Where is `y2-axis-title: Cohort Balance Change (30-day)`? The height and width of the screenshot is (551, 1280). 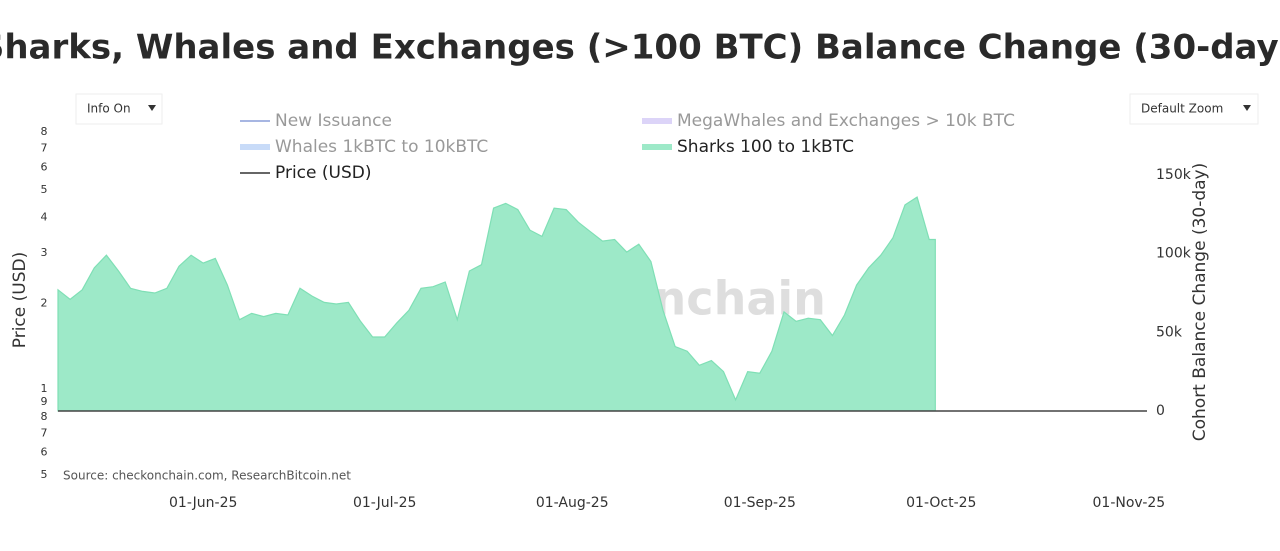 y2-axis-title: Cohort Balance Change (30-day) is located at coordinates (1200, 302).